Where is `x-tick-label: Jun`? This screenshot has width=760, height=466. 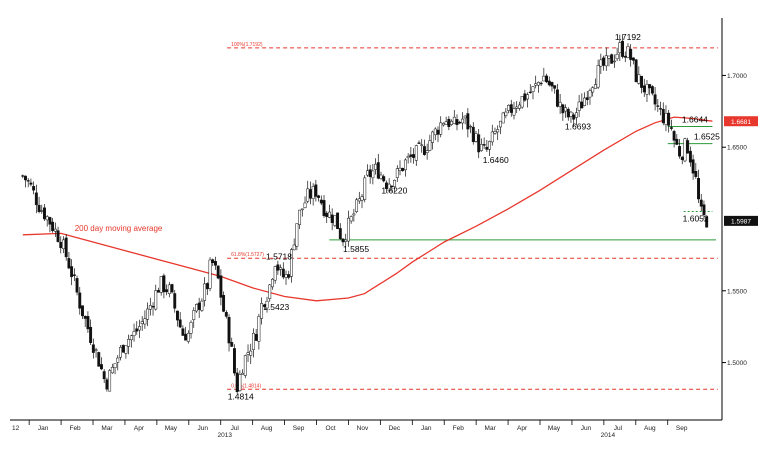
x-tick-label: Jun is located at coordinates (586, 428).